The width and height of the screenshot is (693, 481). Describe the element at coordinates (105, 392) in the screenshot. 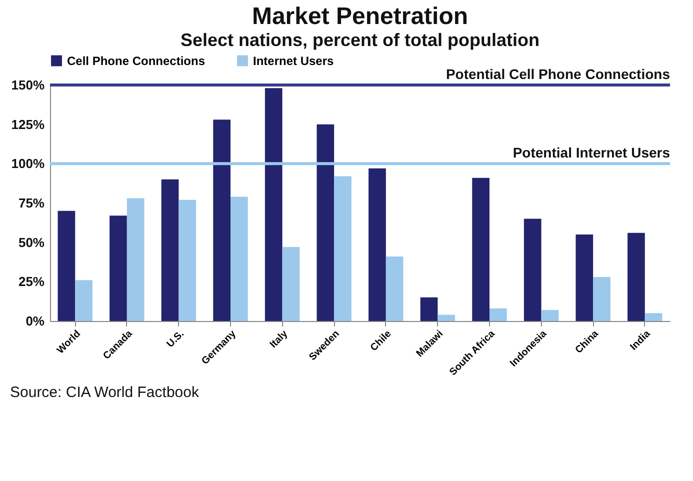

I see `source-note: Source: CIA World Factbook` at that location.